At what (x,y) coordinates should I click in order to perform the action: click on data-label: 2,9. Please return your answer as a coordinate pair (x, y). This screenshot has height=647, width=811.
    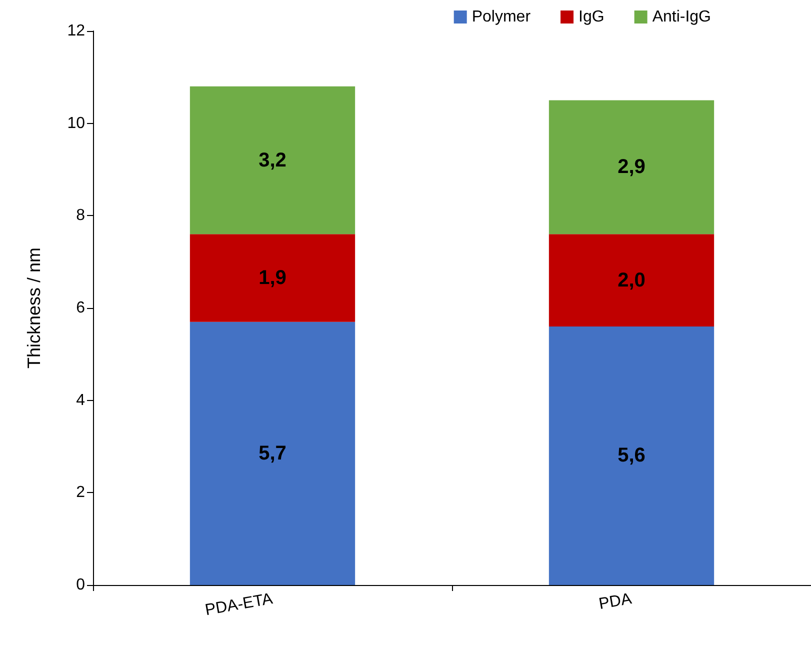
    Looking at the image, I should click on (632, 167).